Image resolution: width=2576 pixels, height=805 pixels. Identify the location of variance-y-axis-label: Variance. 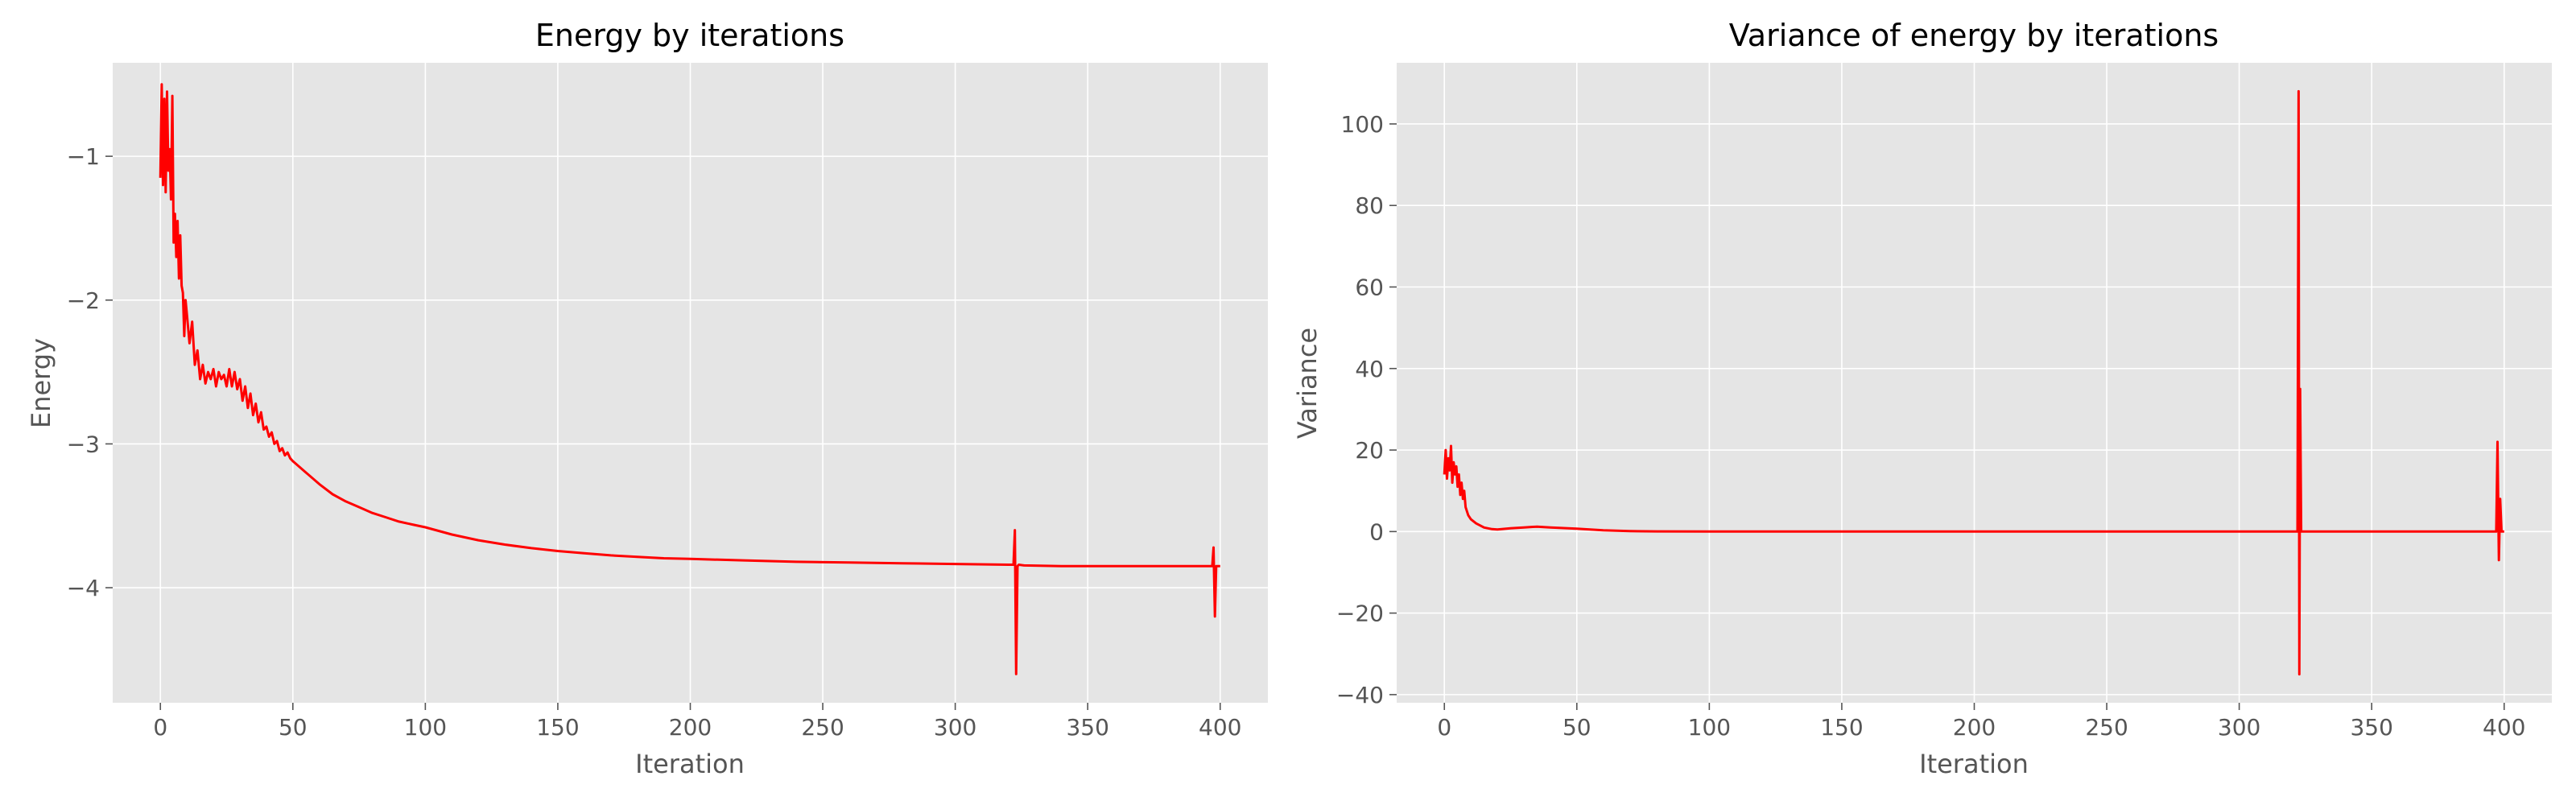
(1307, 383).